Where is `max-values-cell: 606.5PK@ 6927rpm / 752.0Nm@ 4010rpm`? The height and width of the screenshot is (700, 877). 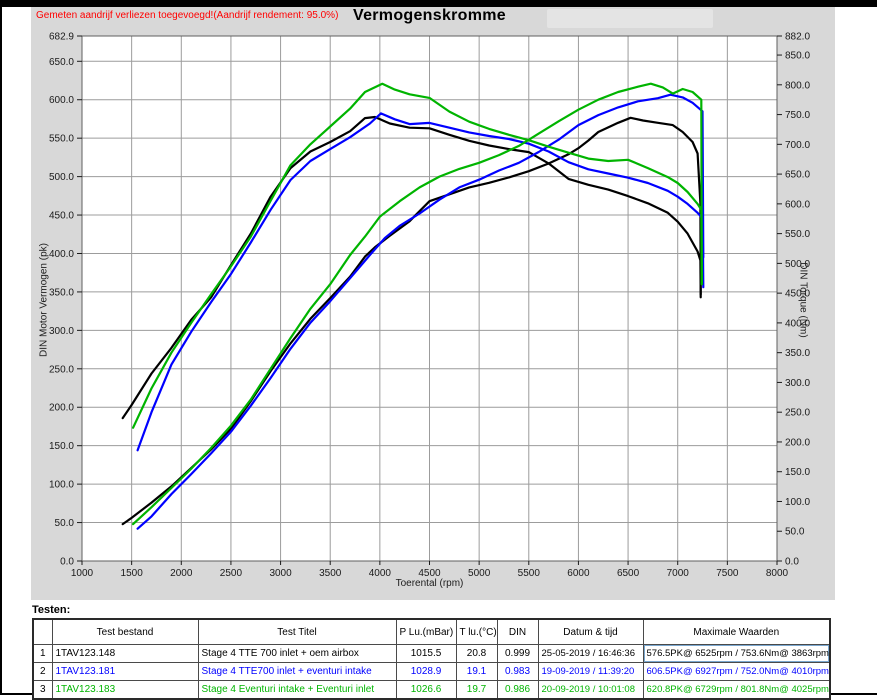
max-values-cell: 606.5PK@ 6927rpm / 752.0Nm@ 4010rpm is located at coordinates (736, 671).